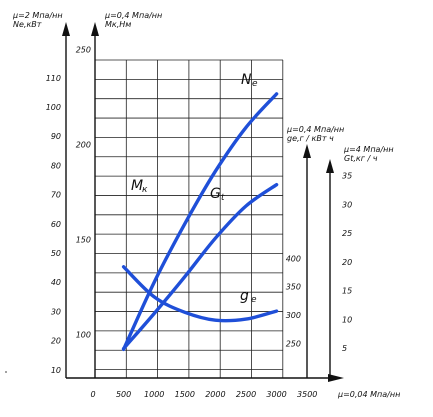 This screenshot has height=417, width=433. Describe the element at coordinates (56, 370) in the screenshot. I see `ne-tick-label: 10` at that location.